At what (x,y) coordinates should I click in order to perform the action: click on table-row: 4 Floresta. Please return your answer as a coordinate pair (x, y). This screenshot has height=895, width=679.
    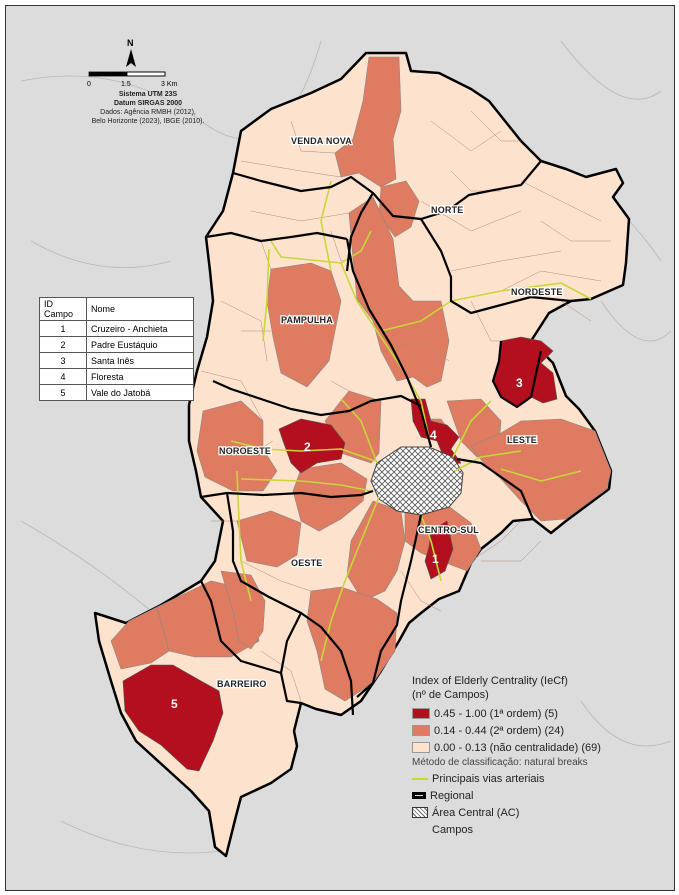
    Looking at the image, I should click on (116, 376).